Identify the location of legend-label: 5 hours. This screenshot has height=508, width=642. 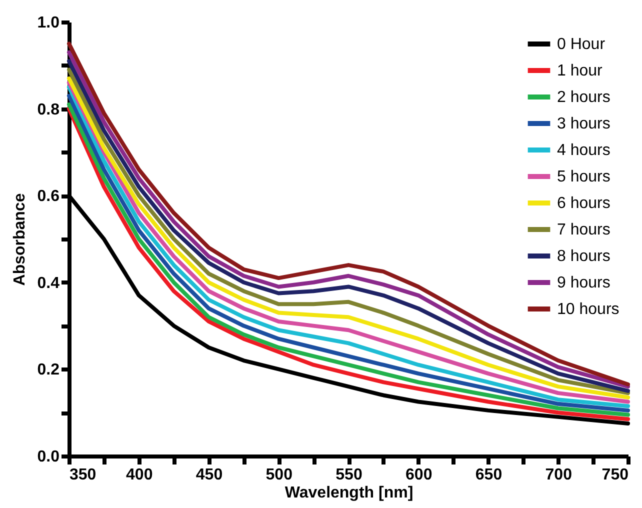
(583, 177).